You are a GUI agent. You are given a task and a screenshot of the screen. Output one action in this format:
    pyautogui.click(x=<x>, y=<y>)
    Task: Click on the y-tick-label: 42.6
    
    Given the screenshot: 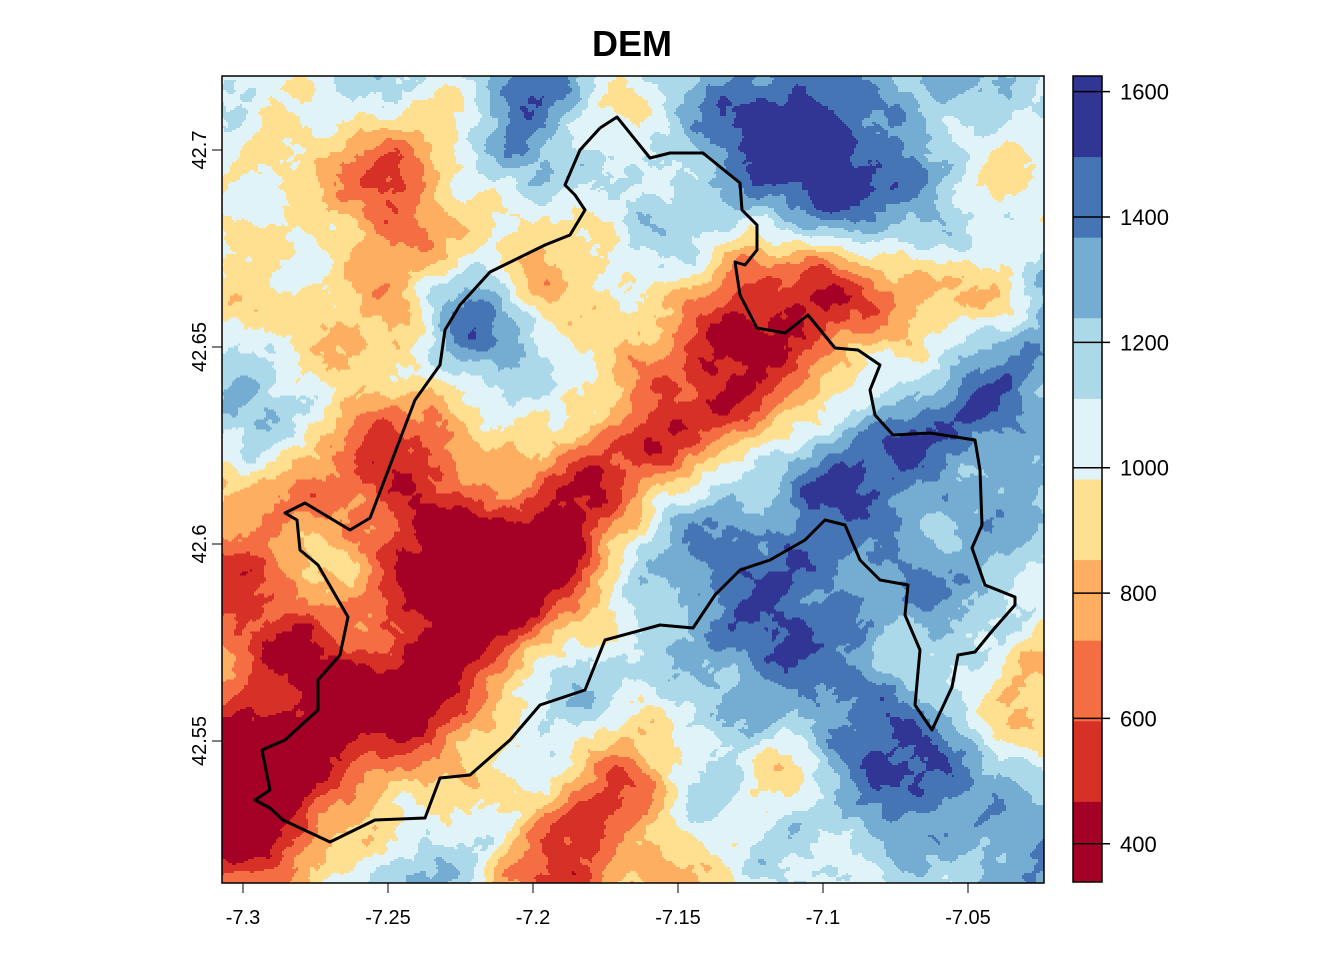 What is the action you would take?
    pyautogui.click(x=200, y=544)
    